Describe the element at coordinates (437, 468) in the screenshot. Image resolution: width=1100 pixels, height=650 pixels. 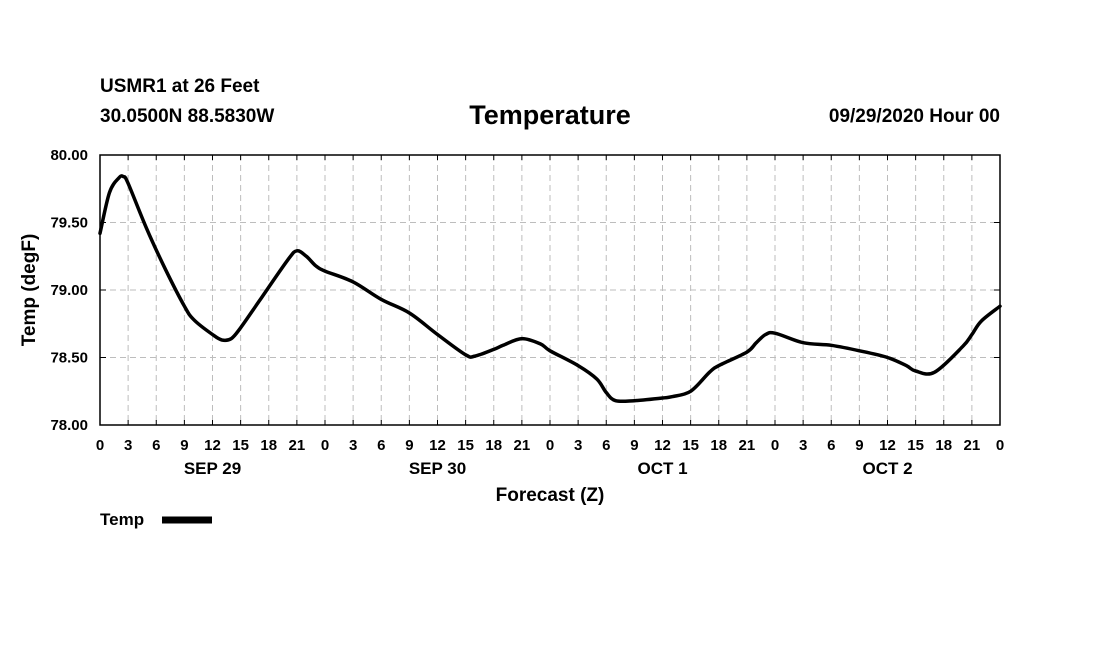
I see `day-label: SEP 30` at that location.